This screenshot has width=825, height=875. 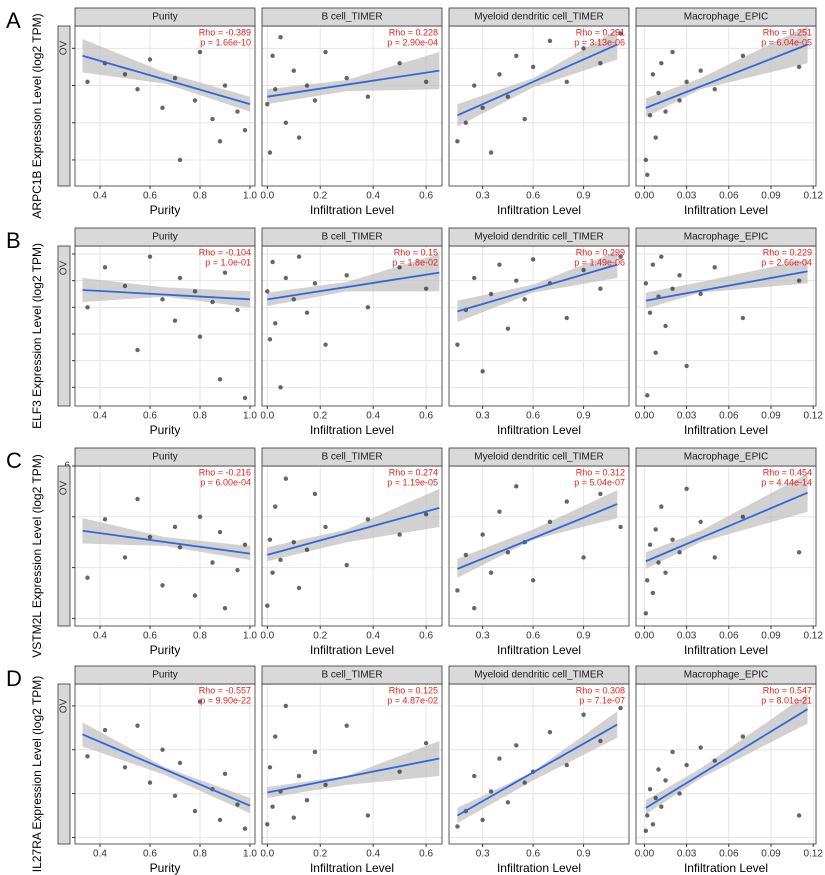 What do you see at coordinates (225, 472) in the screenshot?
I see `annotation: Rho = -0.216` at bounding box center [225, 472].